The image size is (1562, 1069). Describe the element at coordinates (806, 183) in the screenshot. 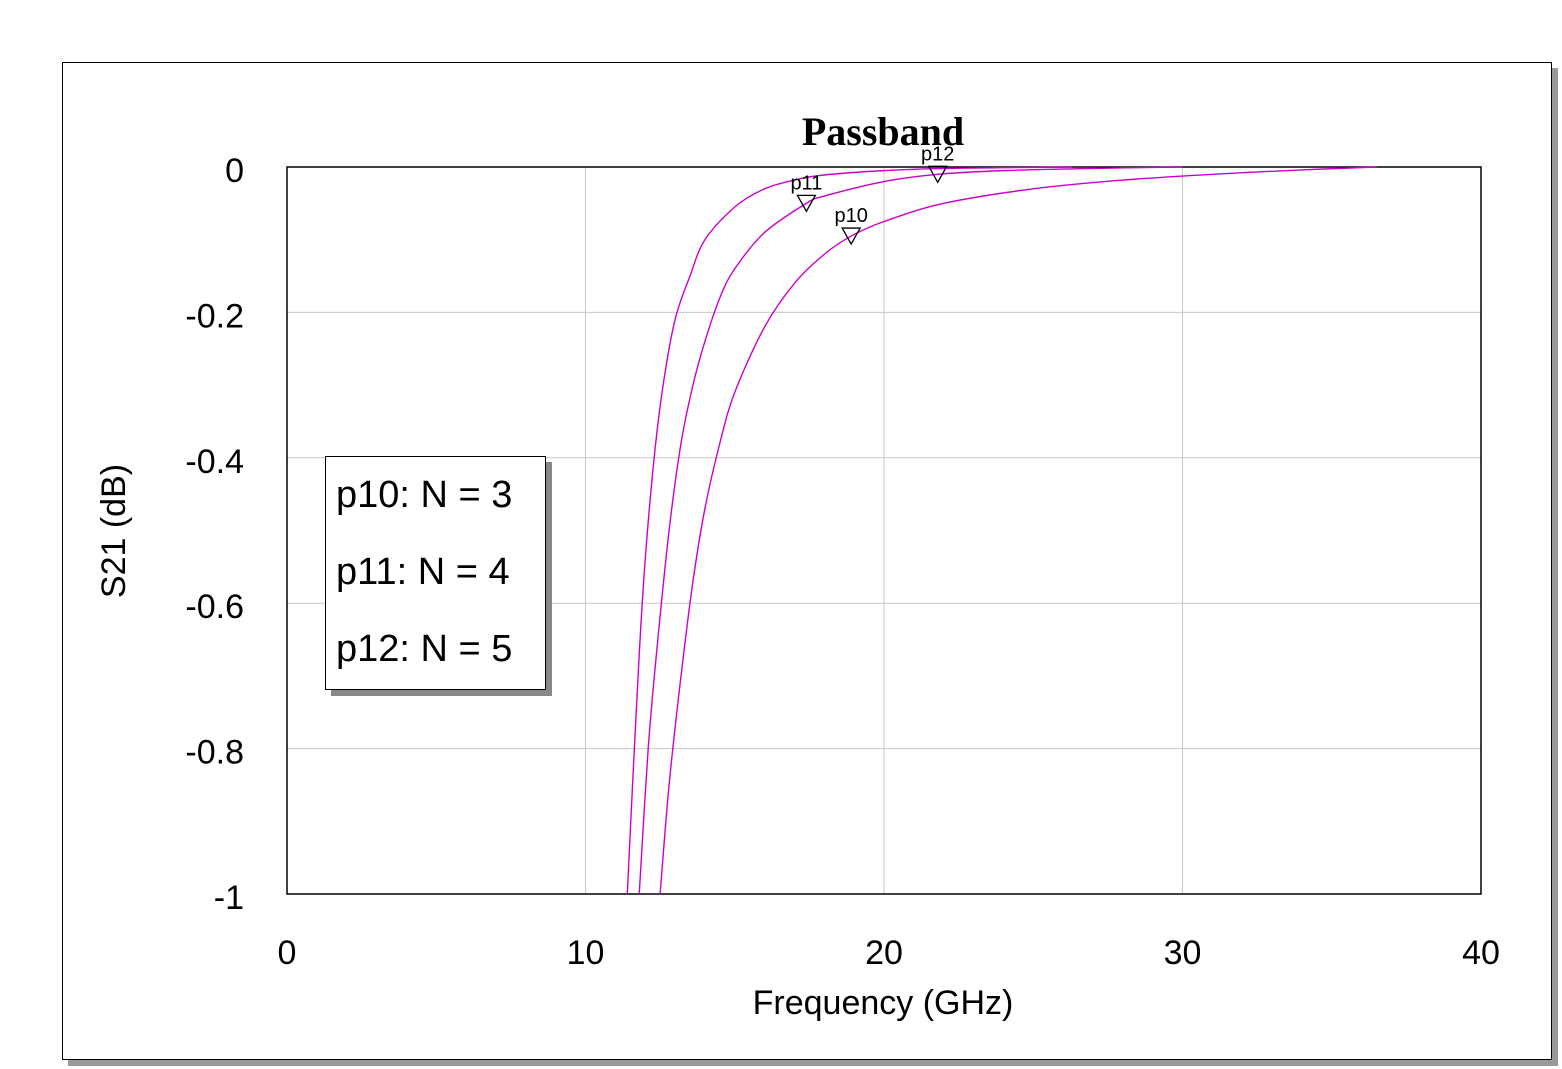

I see `marker-label-p11: p11` at that location.